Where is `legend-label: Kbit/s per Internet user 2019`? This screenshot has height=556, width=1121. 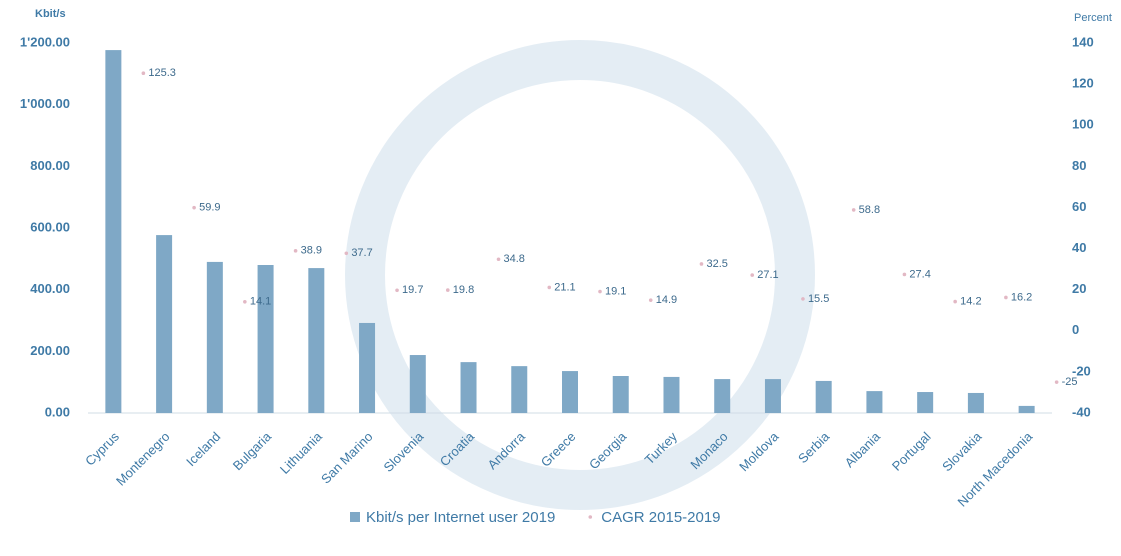
legend-label: Kbit/s per Internet user 2019 is located at coordinates (460, 517).